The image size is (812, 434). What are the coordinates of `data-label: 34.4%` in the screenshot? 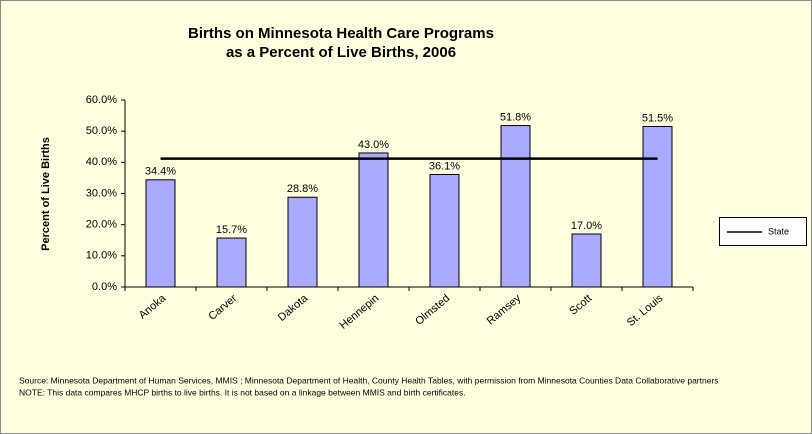 It's located at (160, 172).